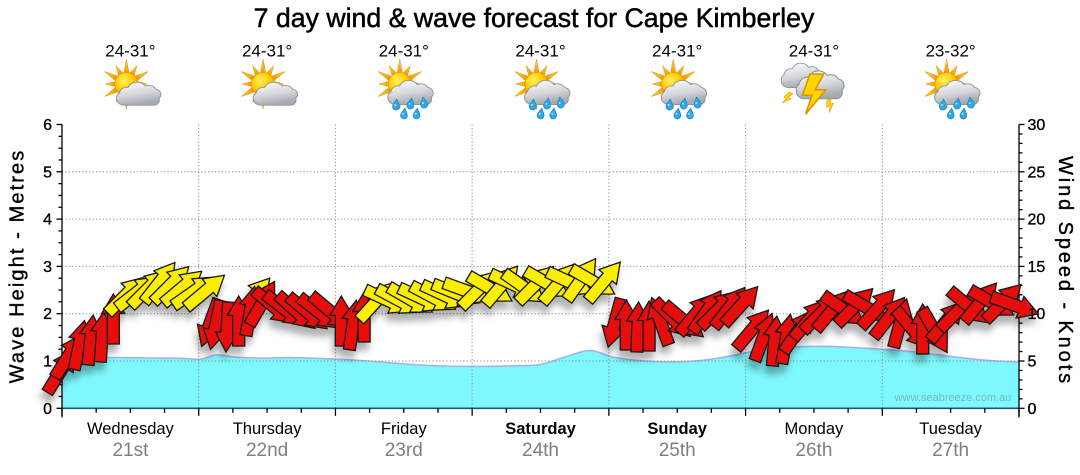 The width and height of the screenshot is (1080, 475). Describe the element at coordinates (950, 51) in the screenshot. I see `svg-text: 23-32°` at that location.